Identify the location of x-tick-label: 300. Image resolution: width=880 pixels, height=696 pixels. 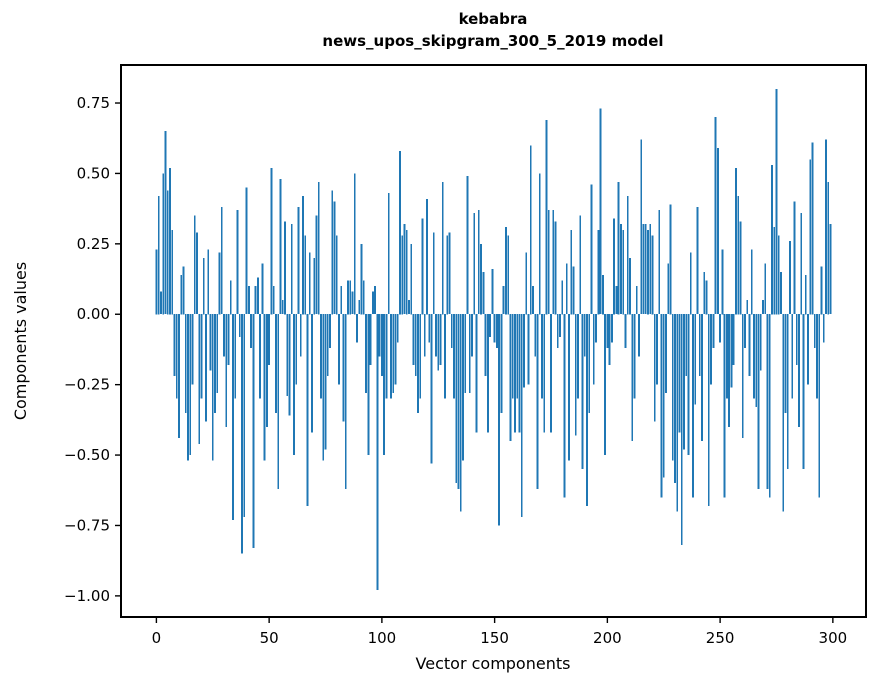
(833, 638).